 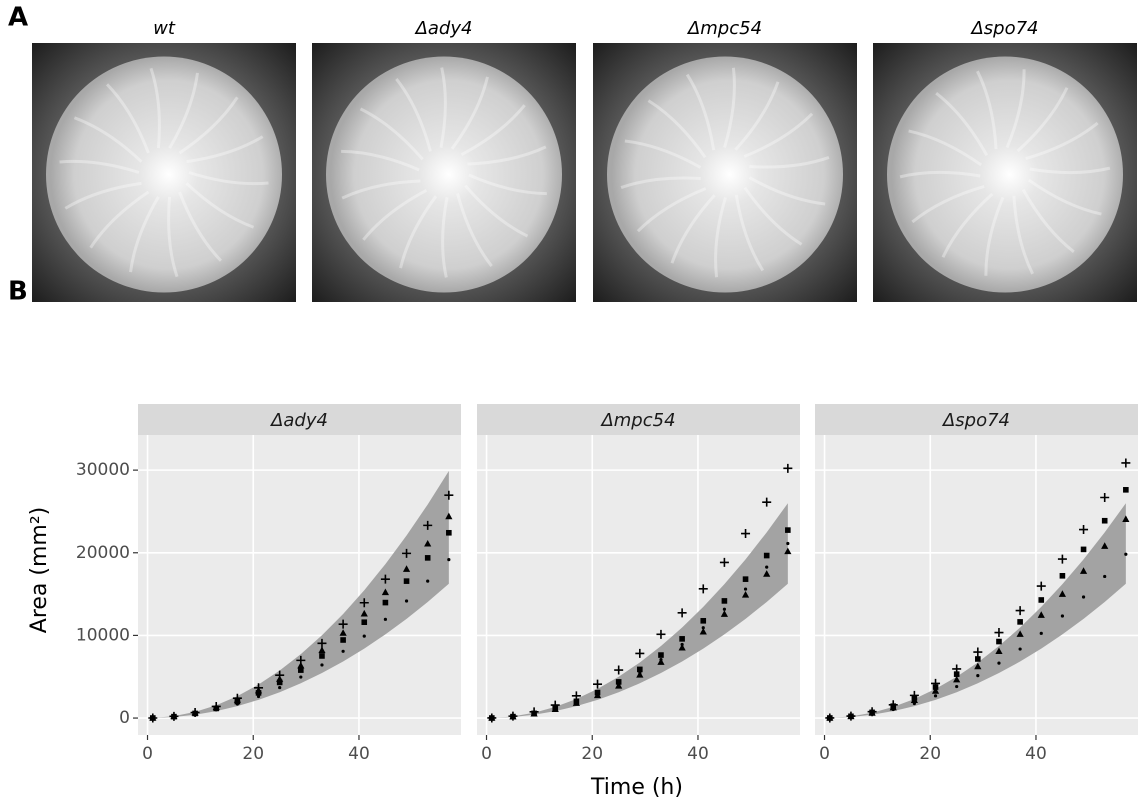 I want to click on panel-label: A, so click(x=18, y=18).